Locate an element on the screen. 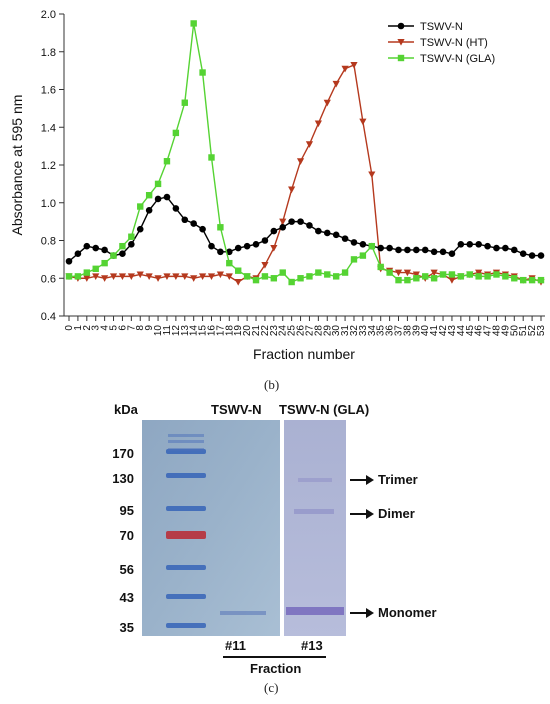 The height and width of the screenshot is (704, 550). x-tick-label: 6 is located at coordinates (122, 328).